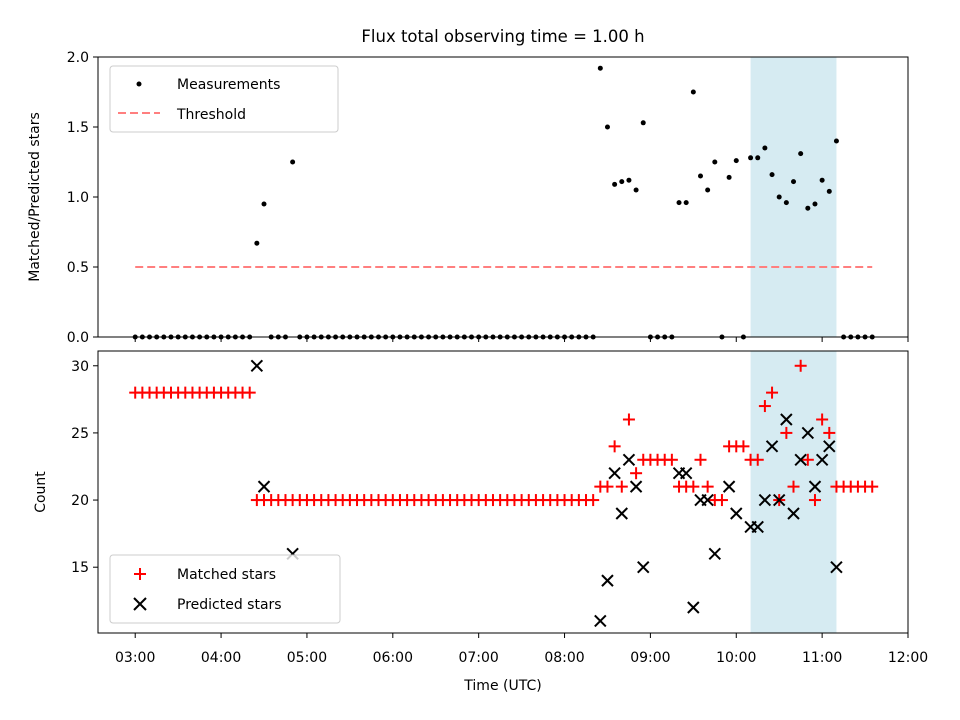  Describe the element at coordinates (478, 658) in the screenshot. I see `bottom-x-tick-label: 07:00` at that location.